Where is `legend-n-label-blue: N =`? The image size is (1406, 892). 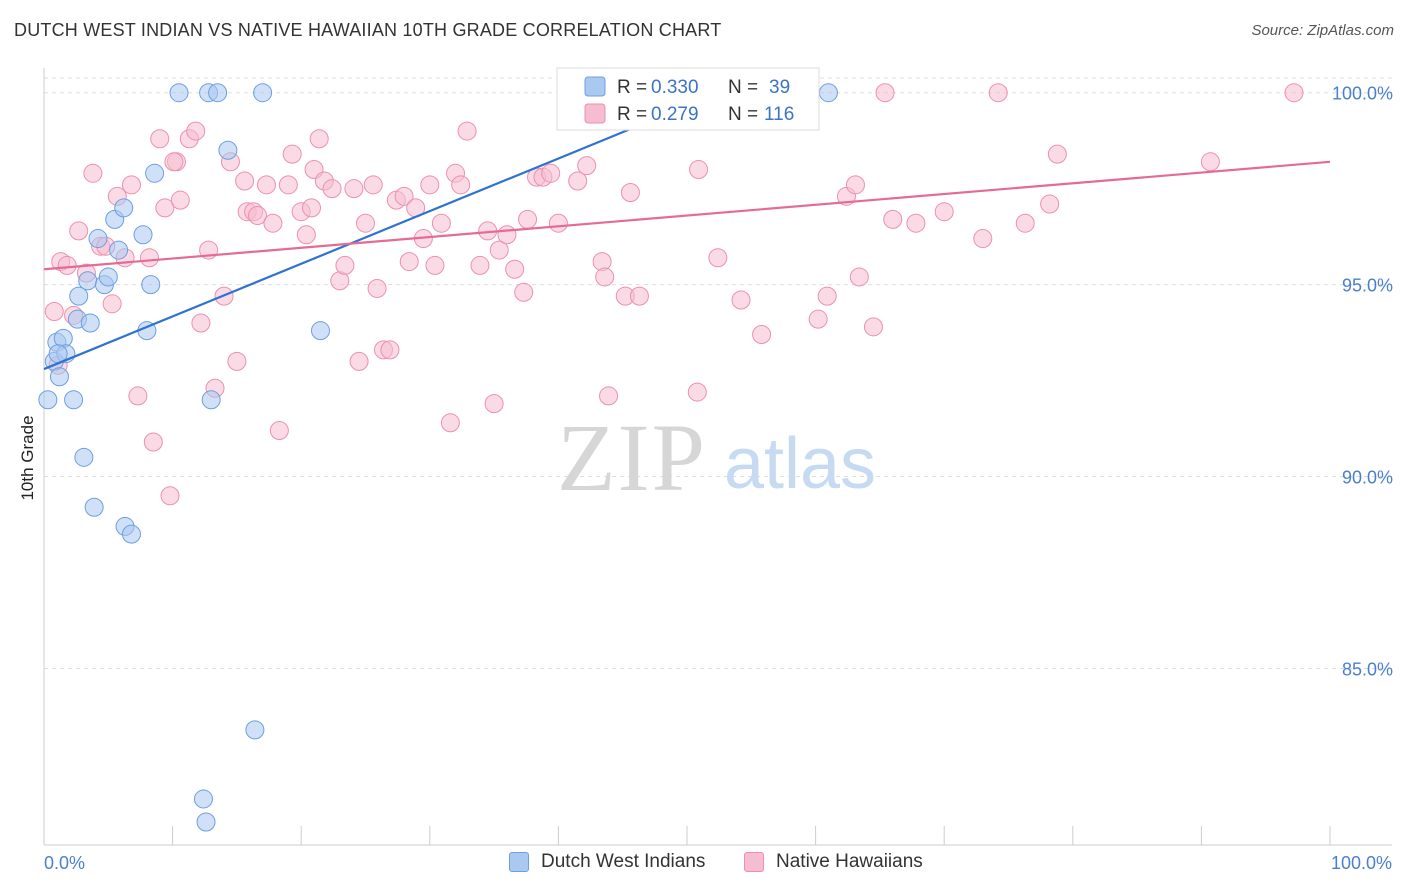 legend-n-label-blue: N = is located at coordinates (743, 87).